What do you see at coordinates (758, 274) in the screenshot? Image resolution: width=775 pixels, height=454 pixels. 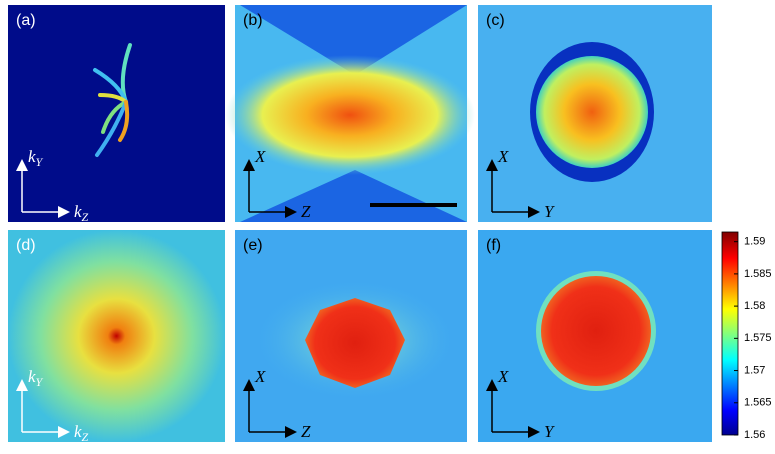 I see `colorbar-tick-label: 1.585` at bounding box center [758, 274].